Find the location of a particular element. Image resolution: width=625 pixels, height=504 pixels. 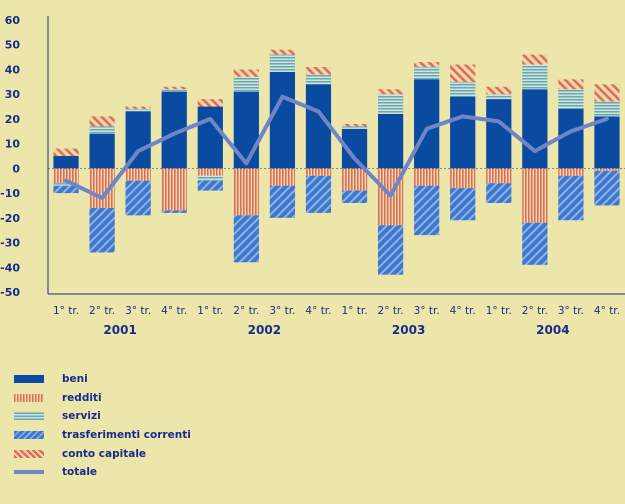

legend-label-beni: beni is located at coordinates (75, 379).